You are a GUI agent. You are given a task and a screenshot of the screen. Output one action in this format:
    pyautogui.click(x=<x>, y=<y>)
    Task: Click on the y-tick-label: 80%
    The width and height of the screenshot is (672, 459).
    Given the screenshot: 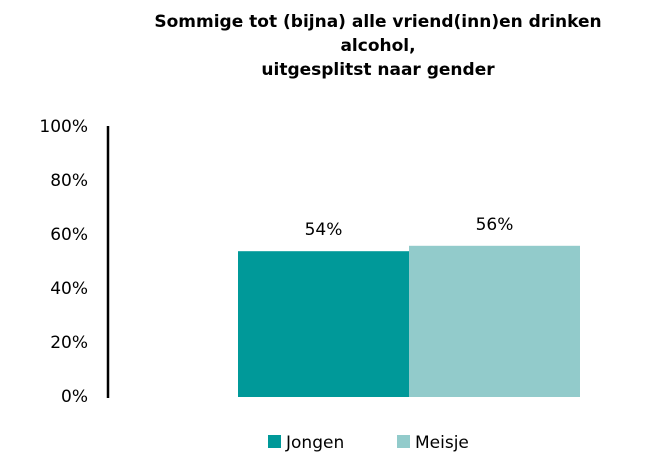 What is the action you would take?
    pyautogui.click(x=69, y=181)
    